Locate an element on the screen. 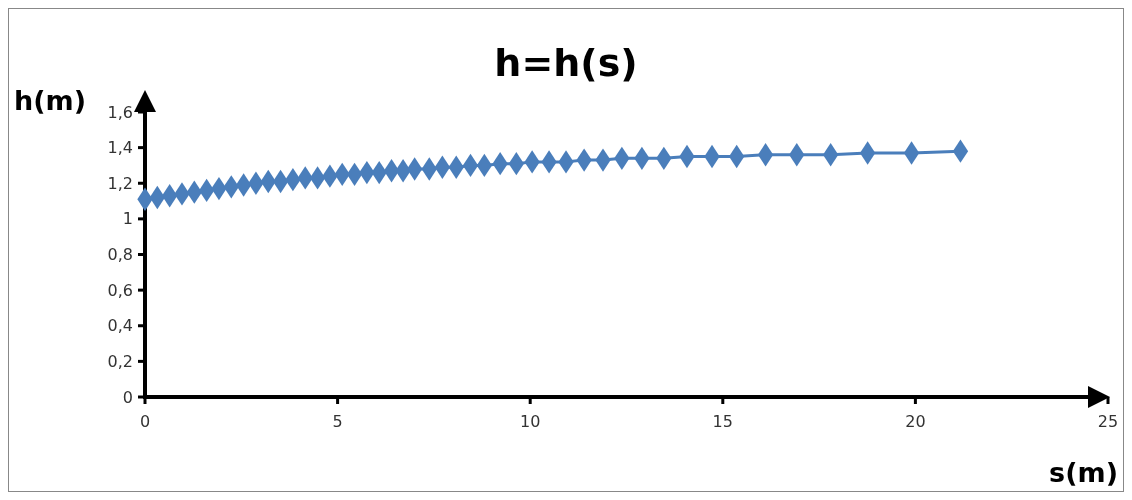 The width and height of the screenshot is (1132, 500). y-axis-title: h(m) is located at coordinates (50, 100).